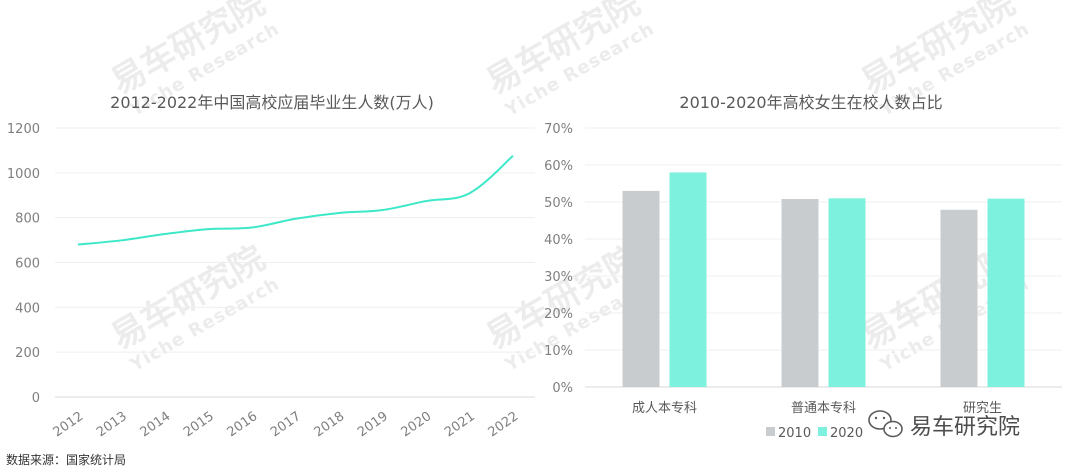  Describe the element at coordinates (558, 277) in the screenshot. I see `y-tick-label: 30%` at that location.